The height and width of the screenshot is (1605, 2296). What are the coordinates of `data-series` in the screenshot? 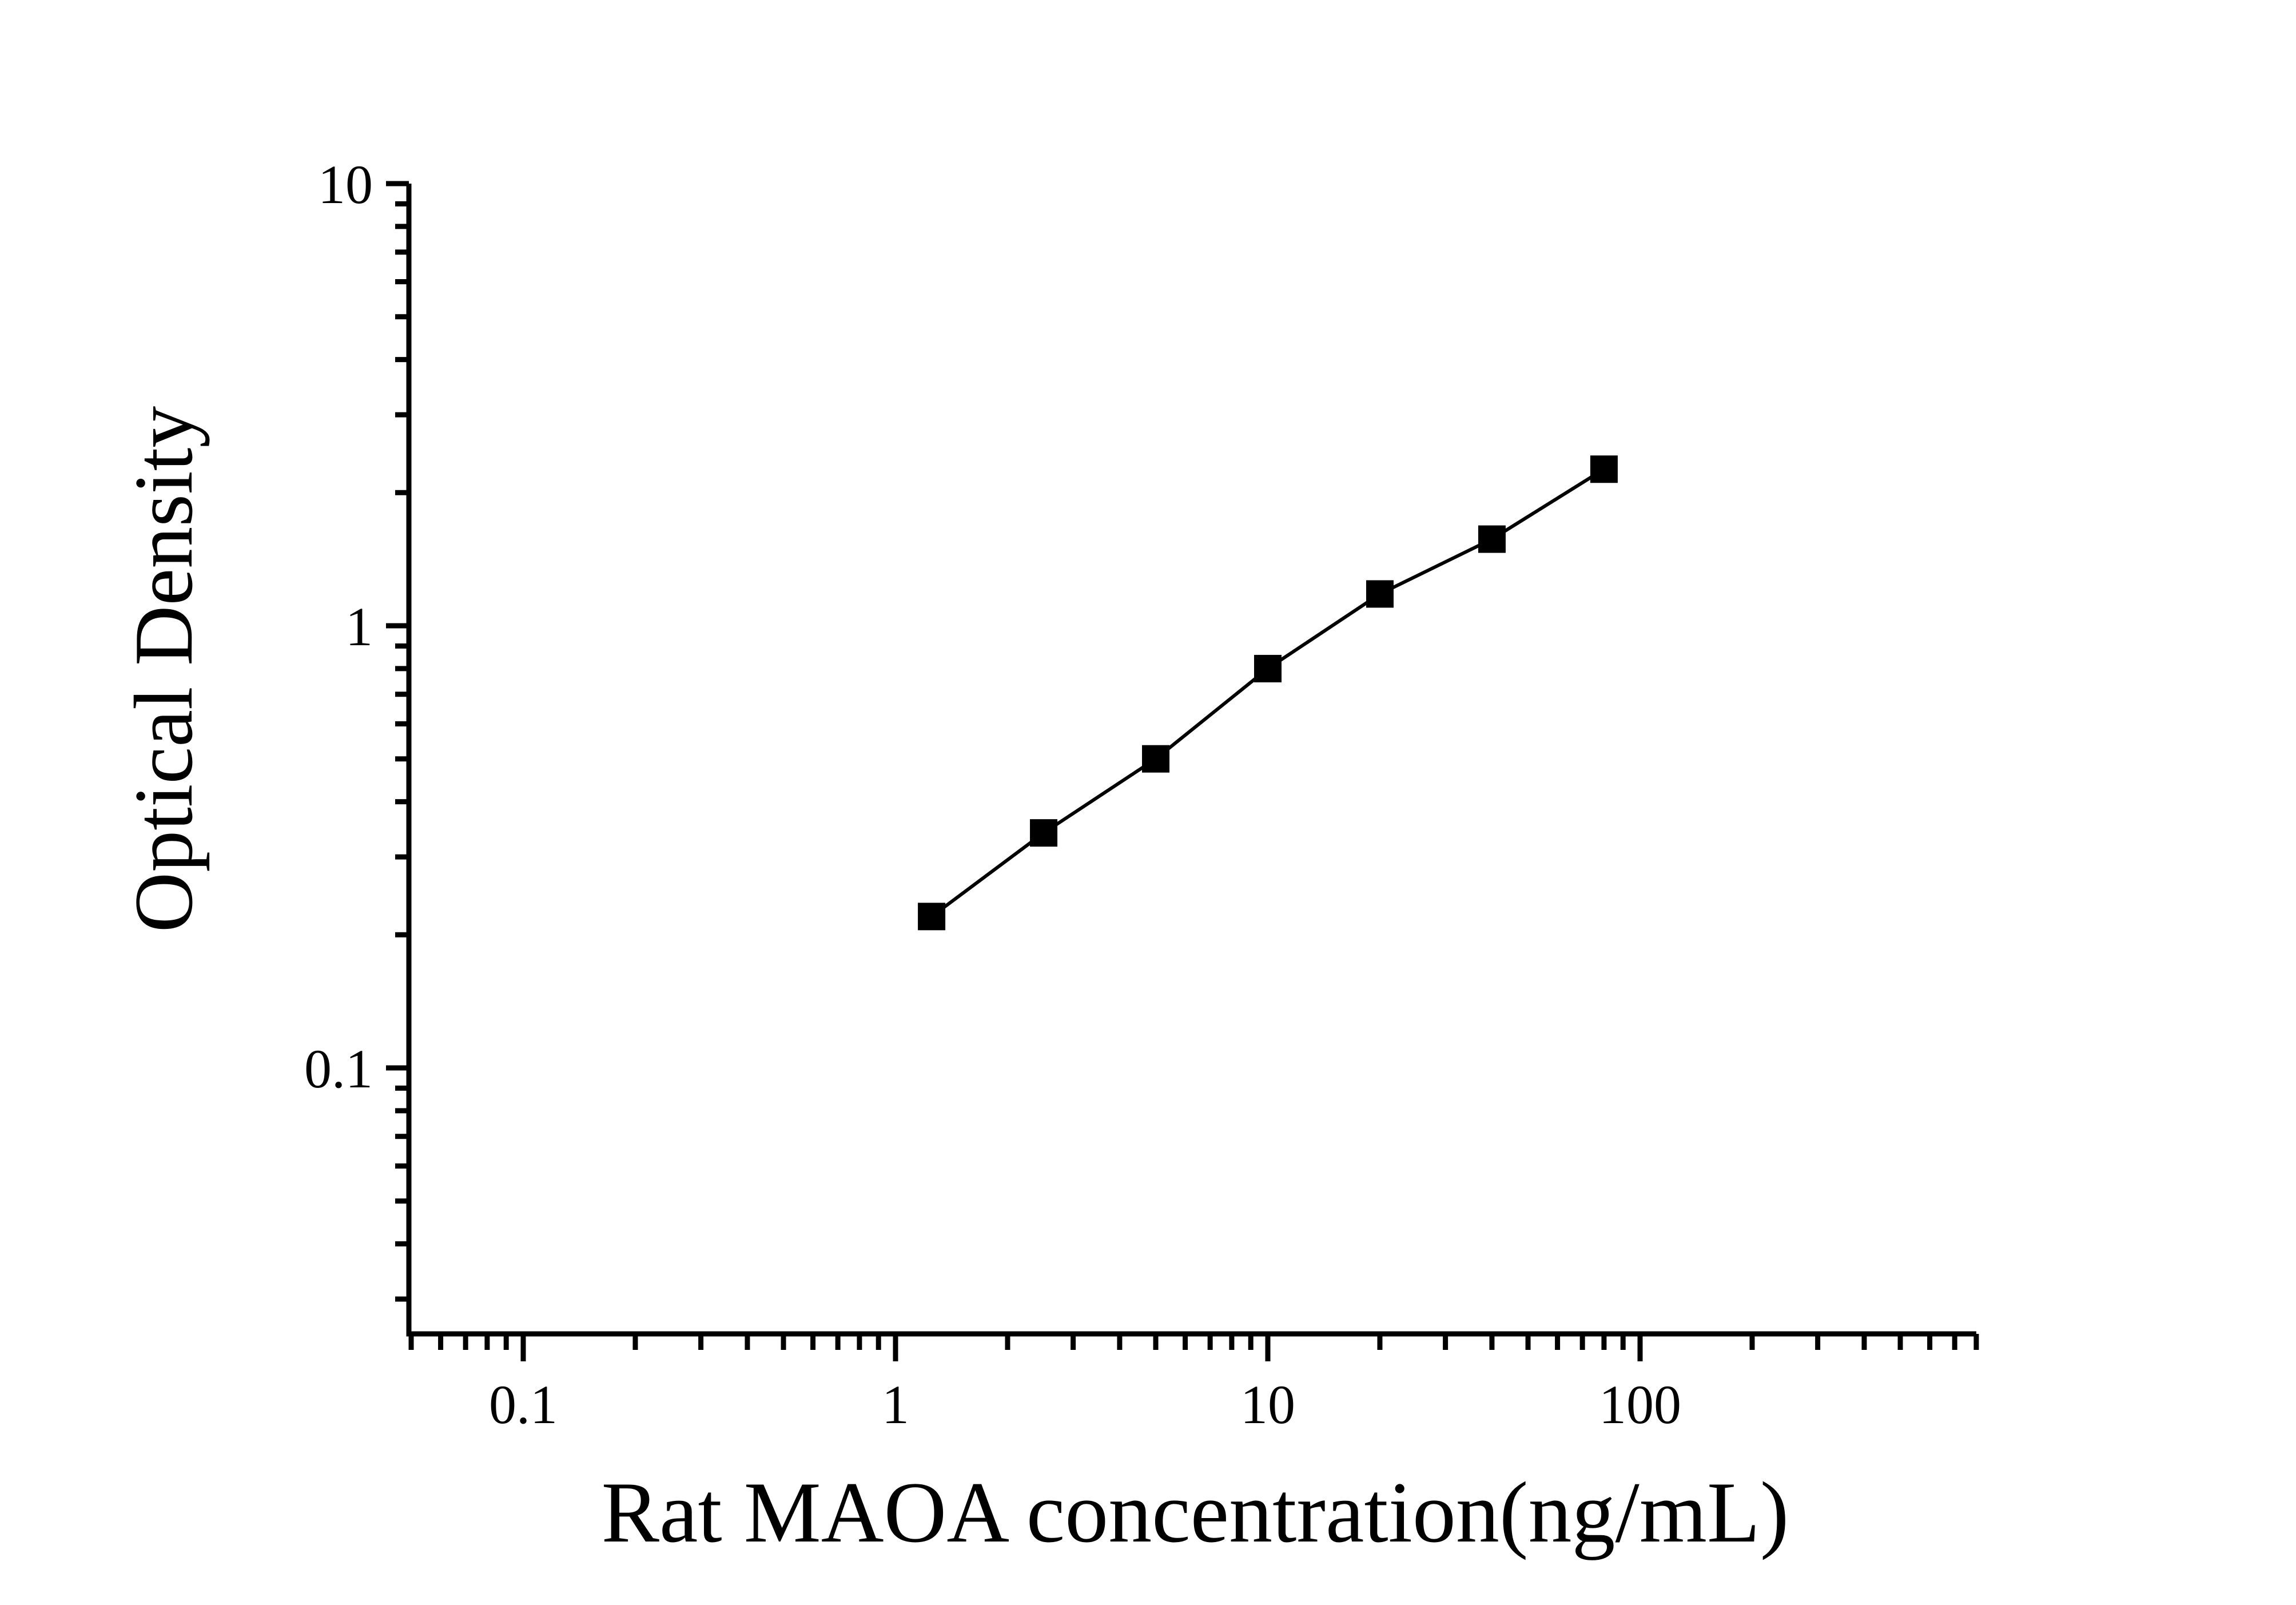 It's located at (1268, 693).